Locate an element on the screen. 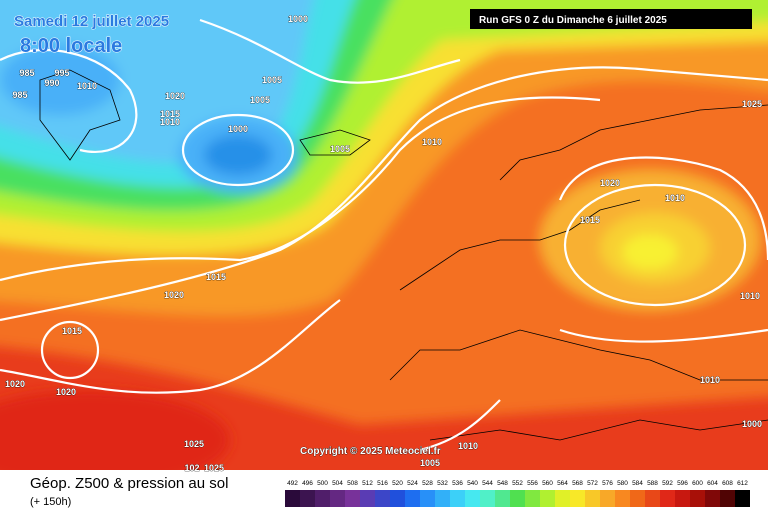  legend-label: 560 is located at coordinates (547, 483).